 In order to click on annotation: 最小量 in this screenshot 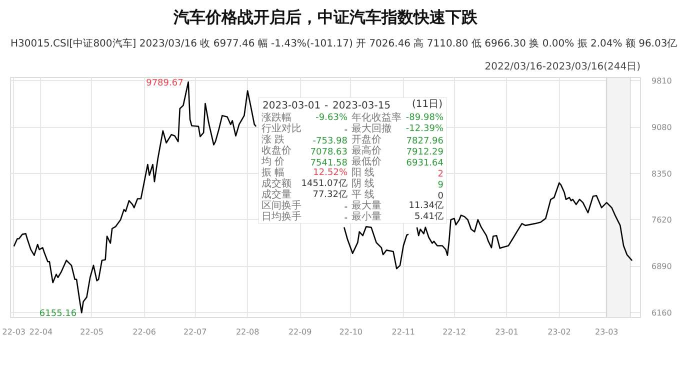, I will do `click(367, 216)`.